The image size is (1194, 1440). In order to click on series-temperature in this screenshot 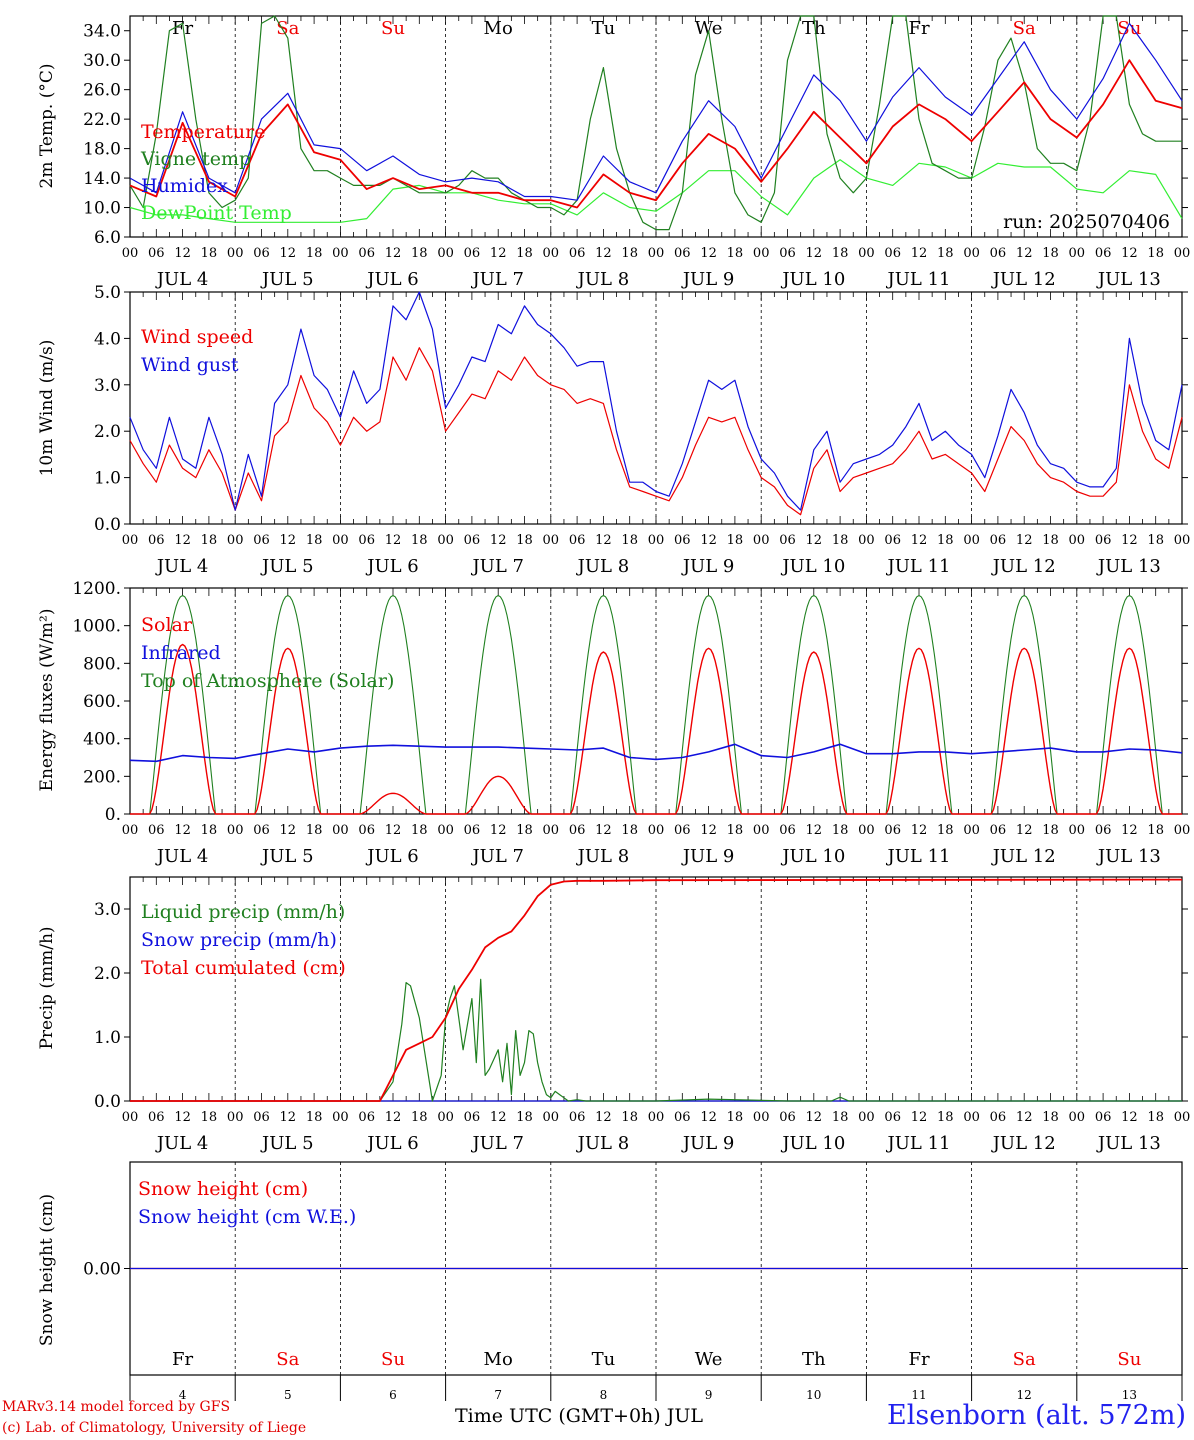, I will do `click(656, 134)`.